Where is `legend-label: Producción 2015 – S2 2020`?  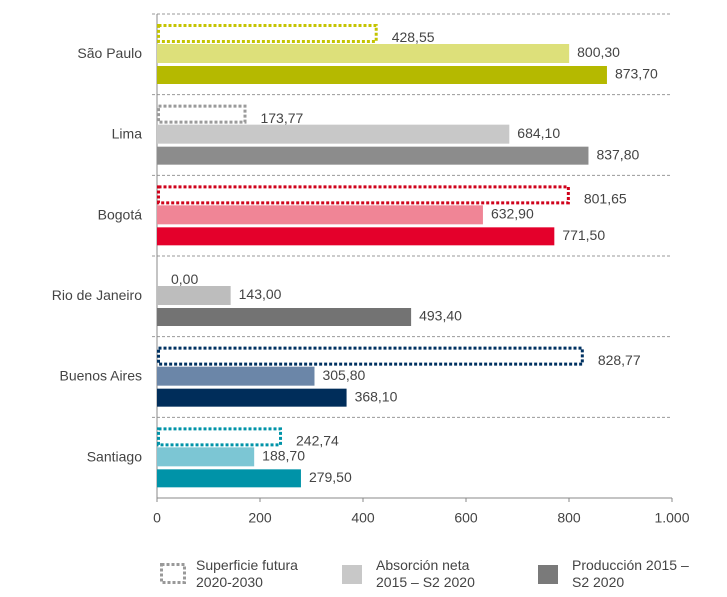 legend-label: Producción 2015 – S2 2020 is located at coordinates (630, 573).